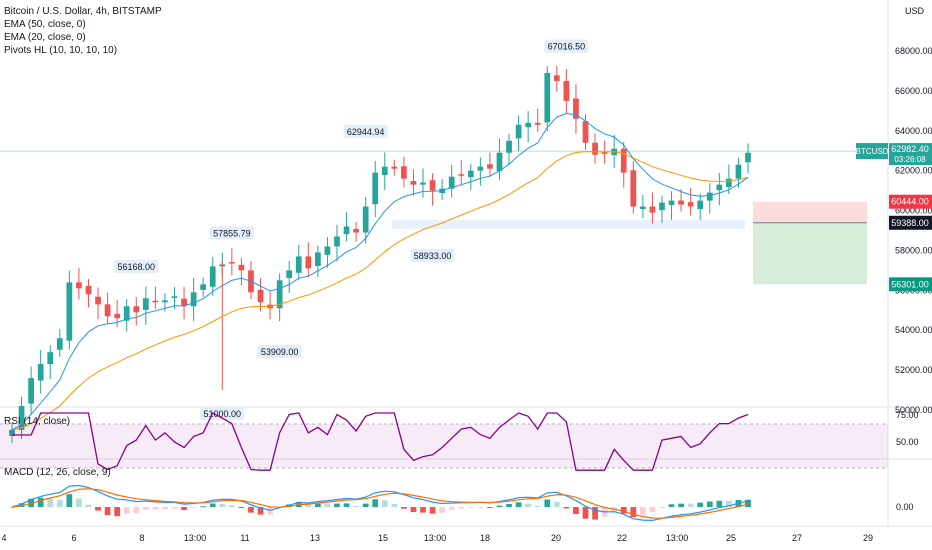 This screenshot has height=550, width=932. Describe the element at coordinates (913, 330) in the screenshot. I see `price-tick: 54000.00` at that location.